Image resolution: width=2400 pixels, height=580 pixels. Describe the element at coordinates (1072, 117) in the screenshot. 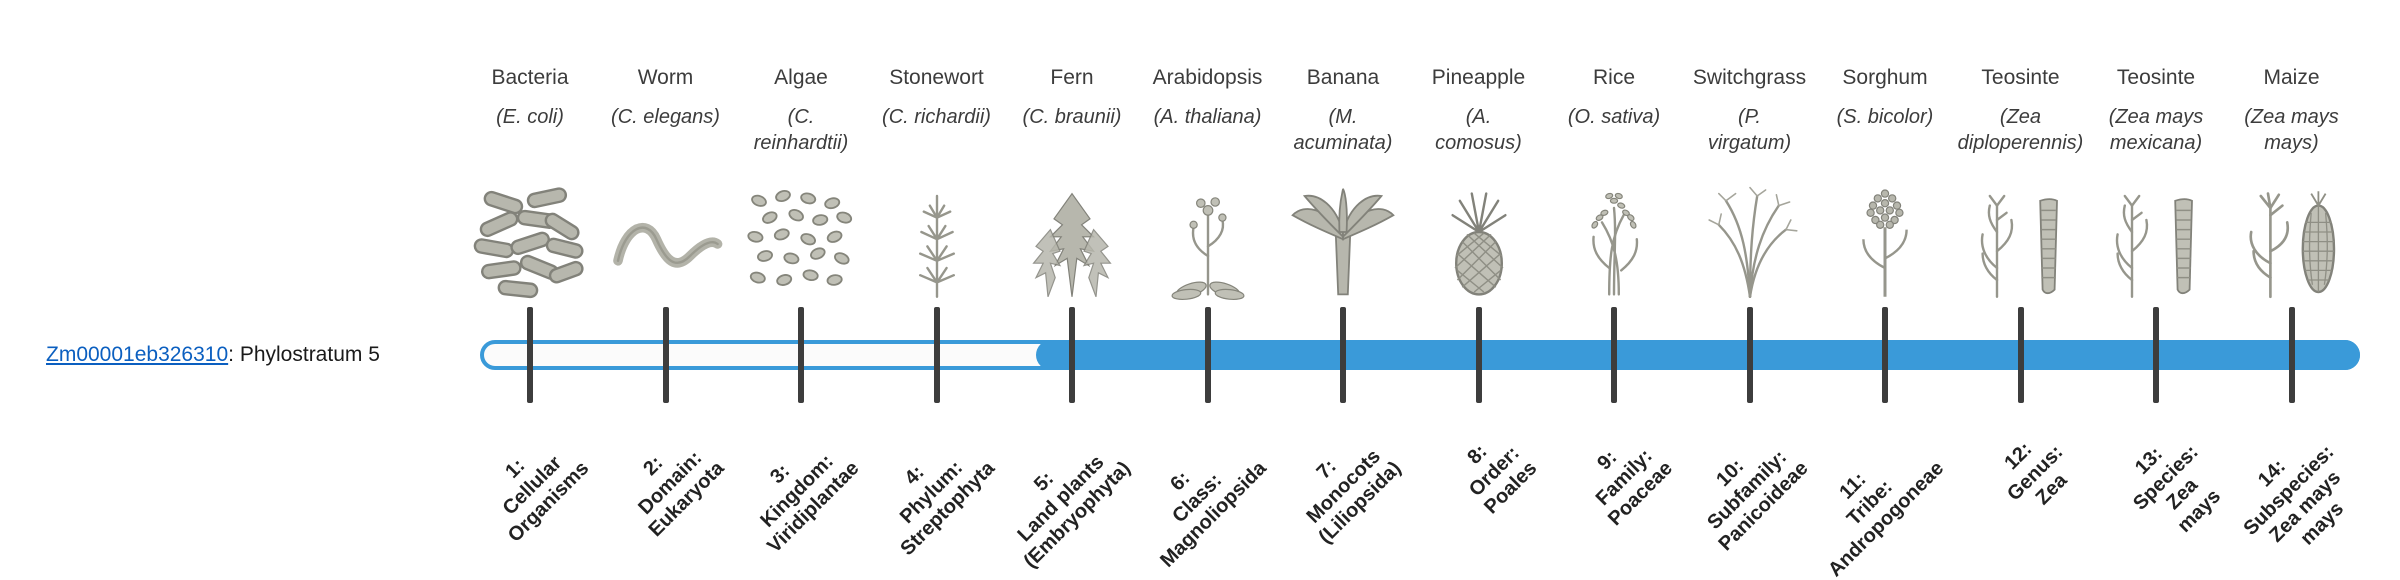

I see `organism-scientific-name: (C. braunii)` at that location.